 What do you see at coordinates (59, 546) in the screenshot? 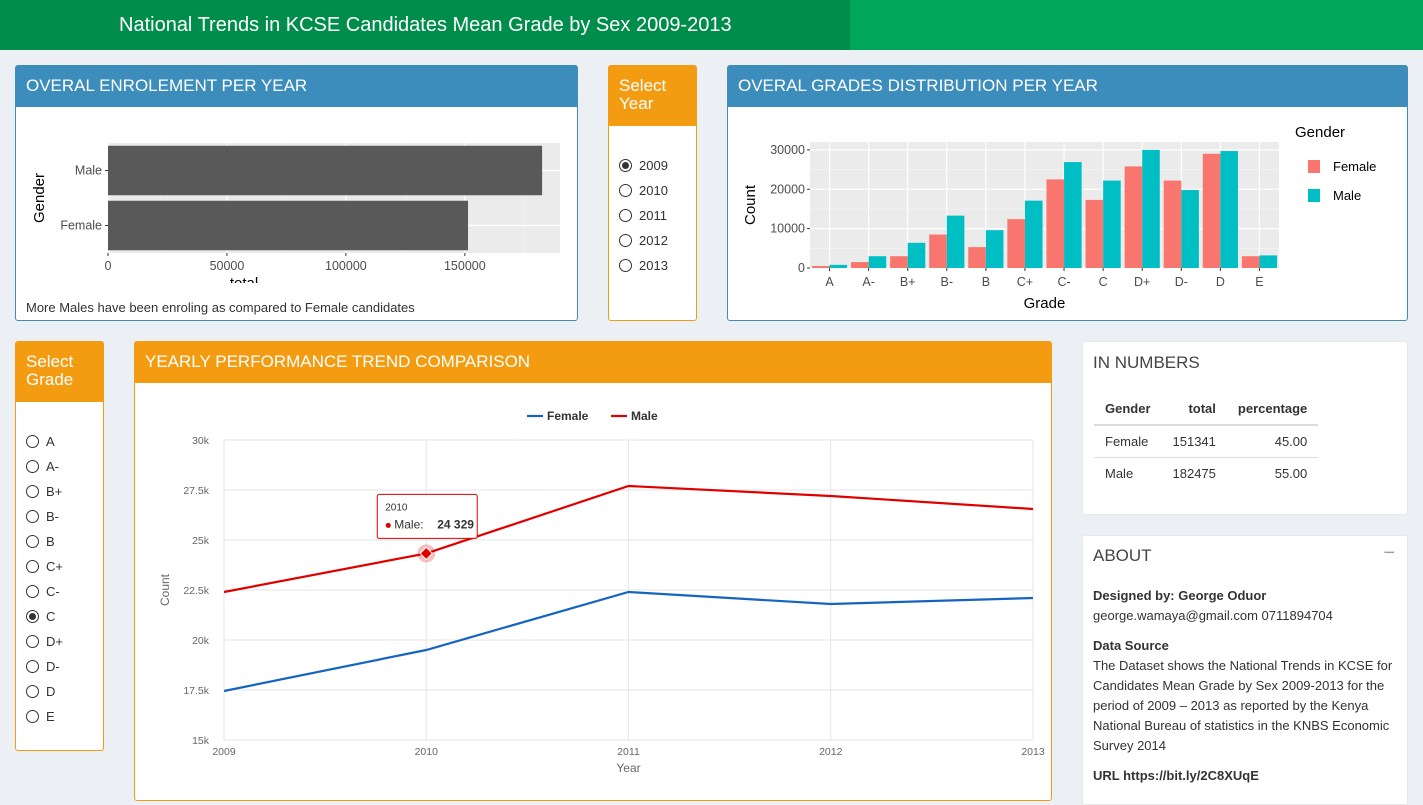
I see `select-grade-box: Select Grade A A- B+ B- B C+ C- C D+ D- D E` at bounding box center [59, 546].